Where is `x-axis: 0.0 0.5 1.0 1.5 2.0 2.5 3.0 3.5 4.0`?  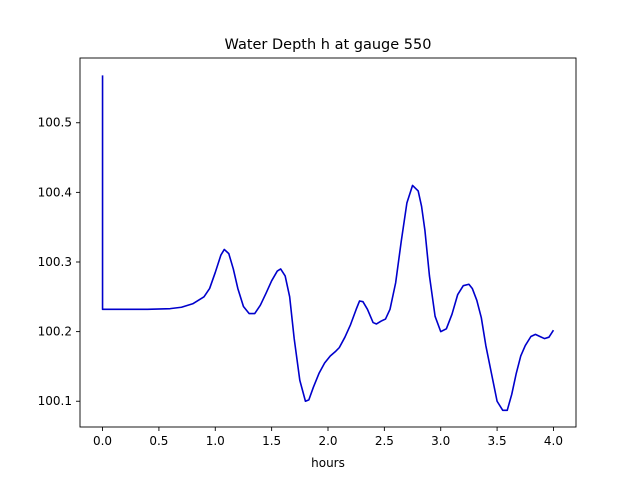 x-axis: 0.0 0.5 1.0 1.5 2.0 2.5 3.0 3.5 4.0 is located at coordinates (328, 437).